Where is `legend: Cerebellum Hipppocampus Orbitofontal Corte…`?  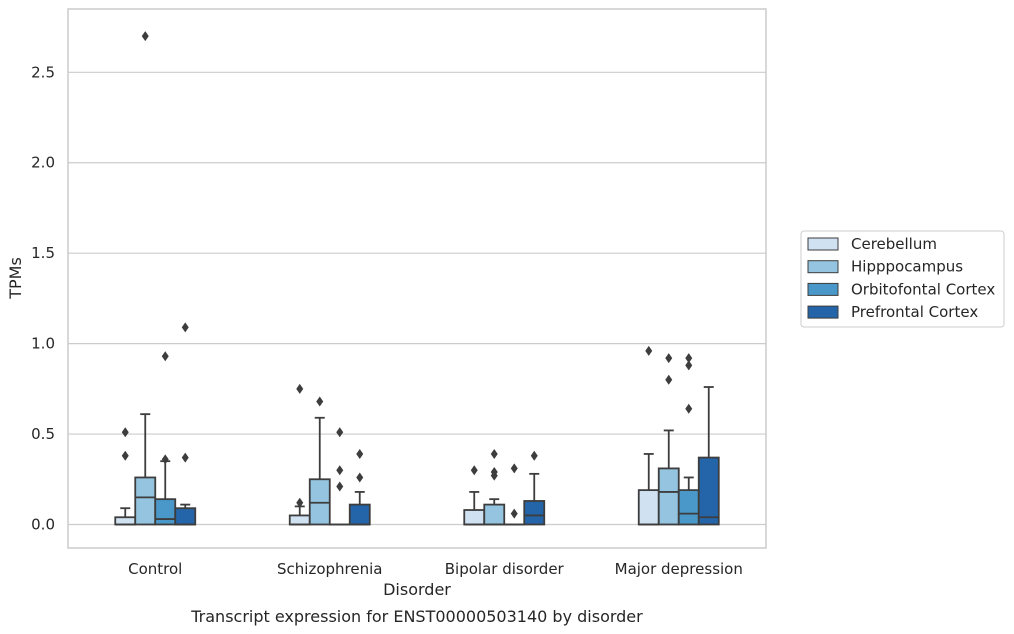 legend: Cerebellum Hipppocampus Orbitofontal Corte… is located at coordinates (902, 279).